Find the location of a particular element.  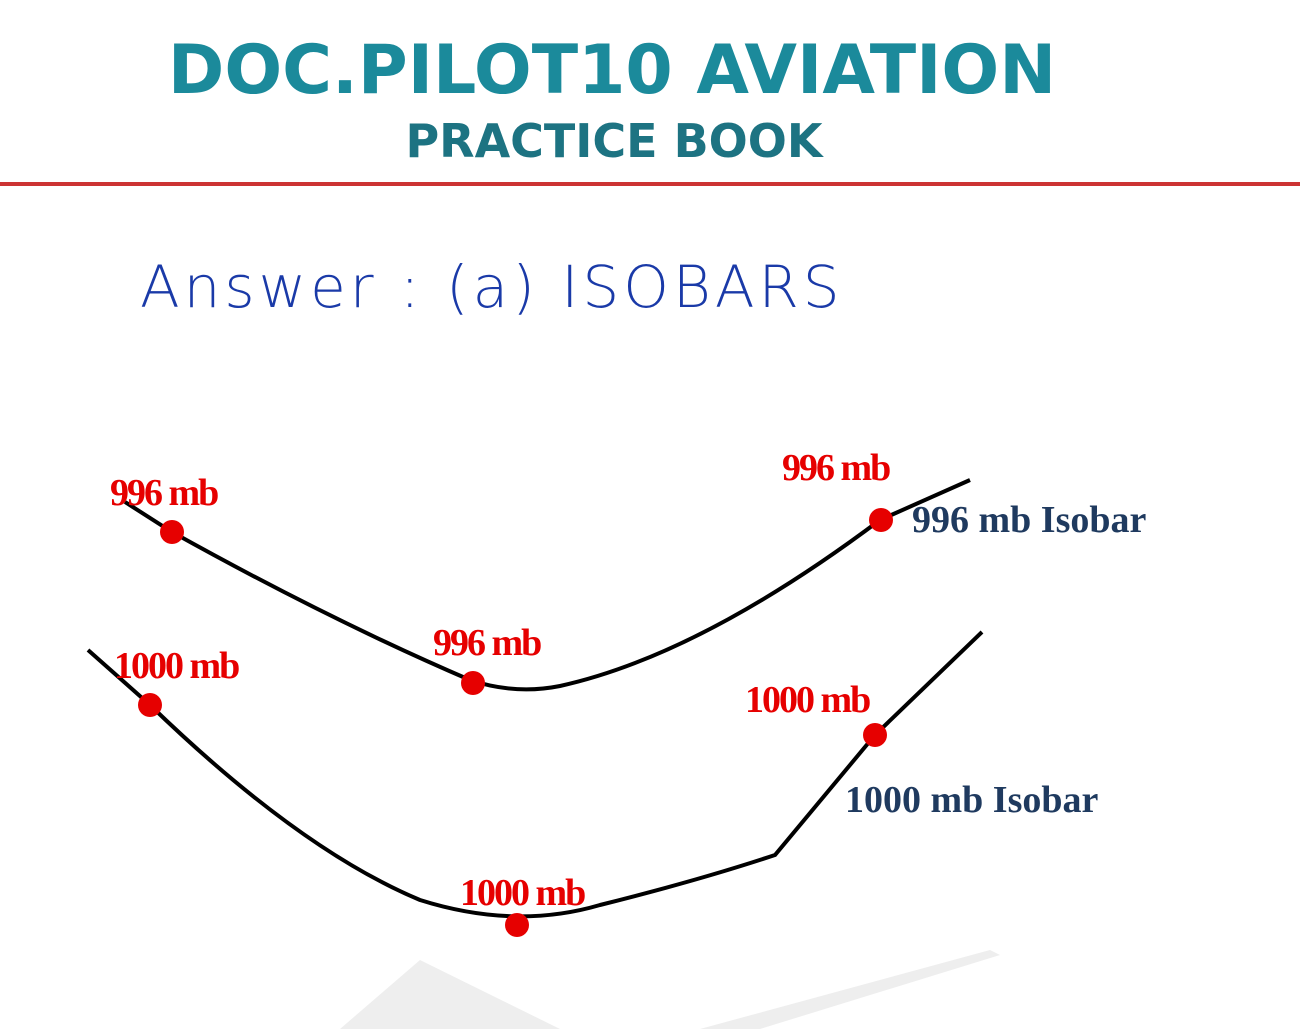

answer: Answer : (a) ISOBARS is located at coordinates (492, 287).